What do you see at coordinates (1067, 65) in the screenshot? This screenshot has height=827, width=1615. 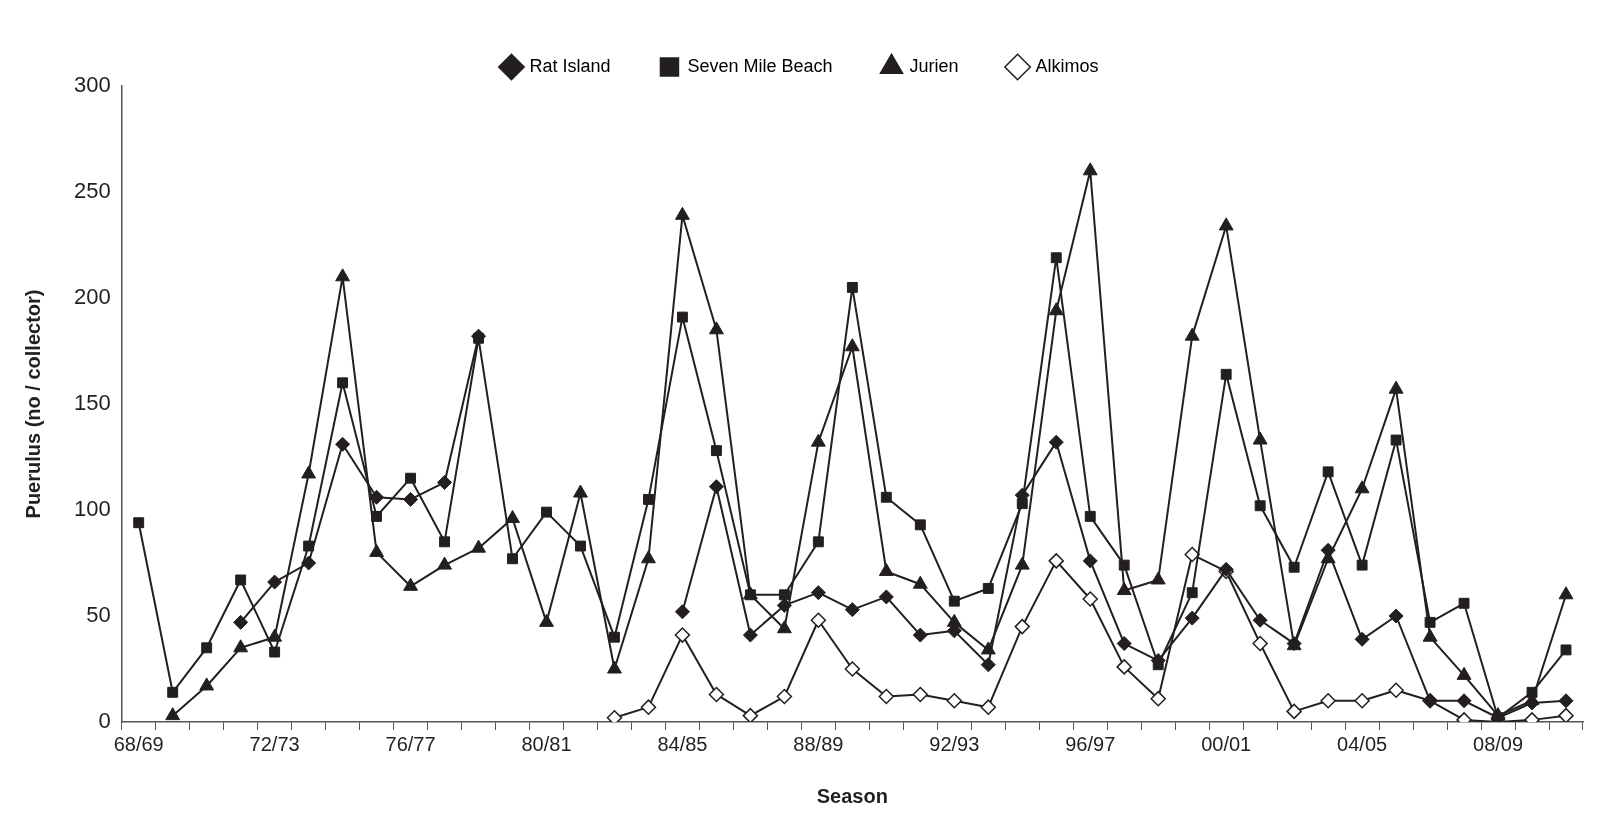 I see `legend-label: Alkimos` at bounding box center [1067, 65].